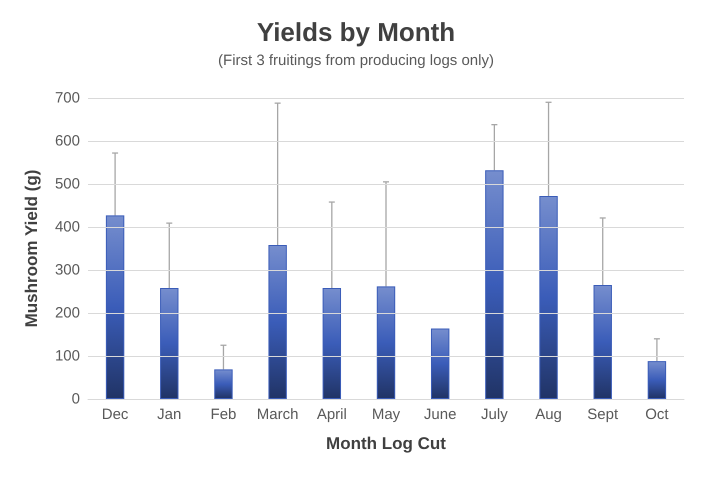 The width and height of the screenshot is (712, 481). I want to click on x-tick-label: March, so click(277, 414).